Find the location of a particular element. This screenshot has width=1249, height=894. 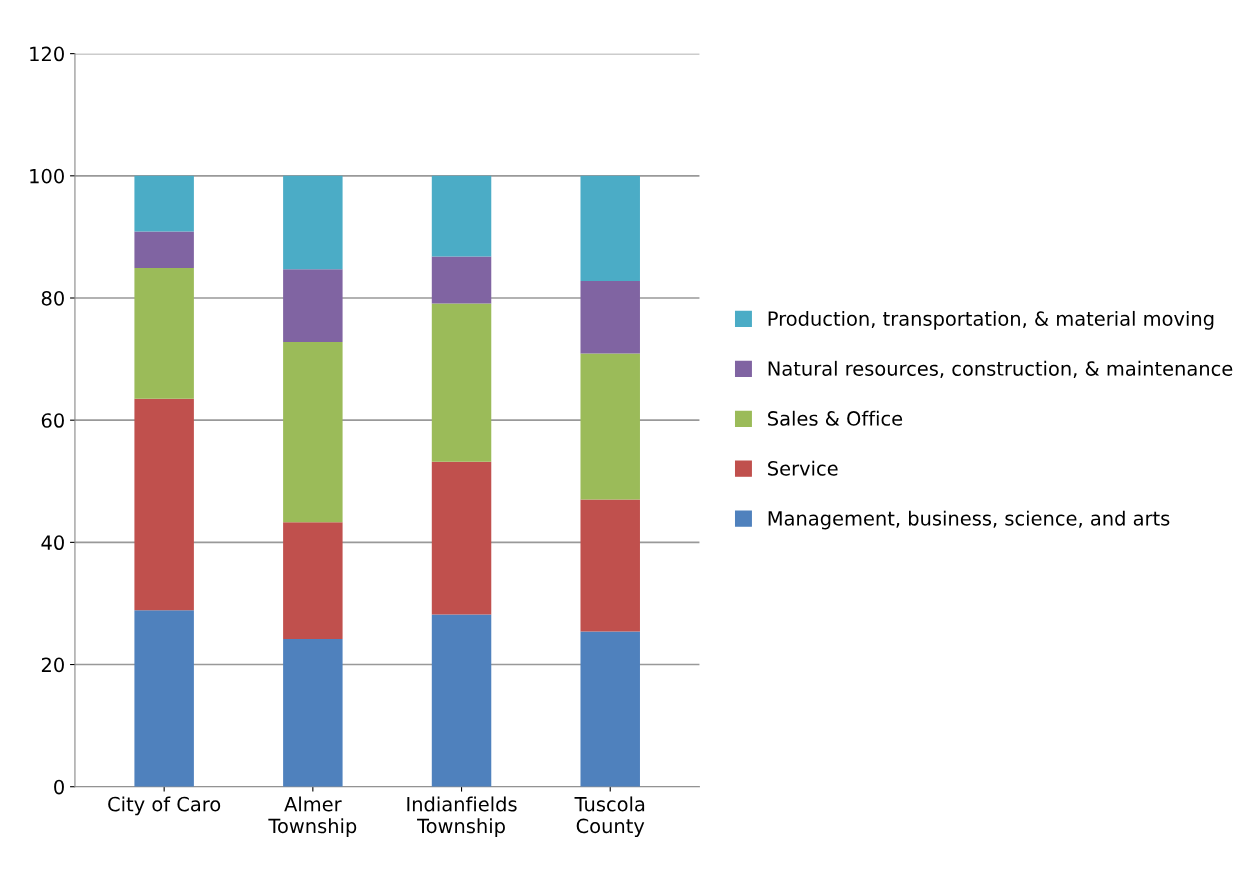

legend-label: Management, business, science, and arts is located at coordinates (969, 520).